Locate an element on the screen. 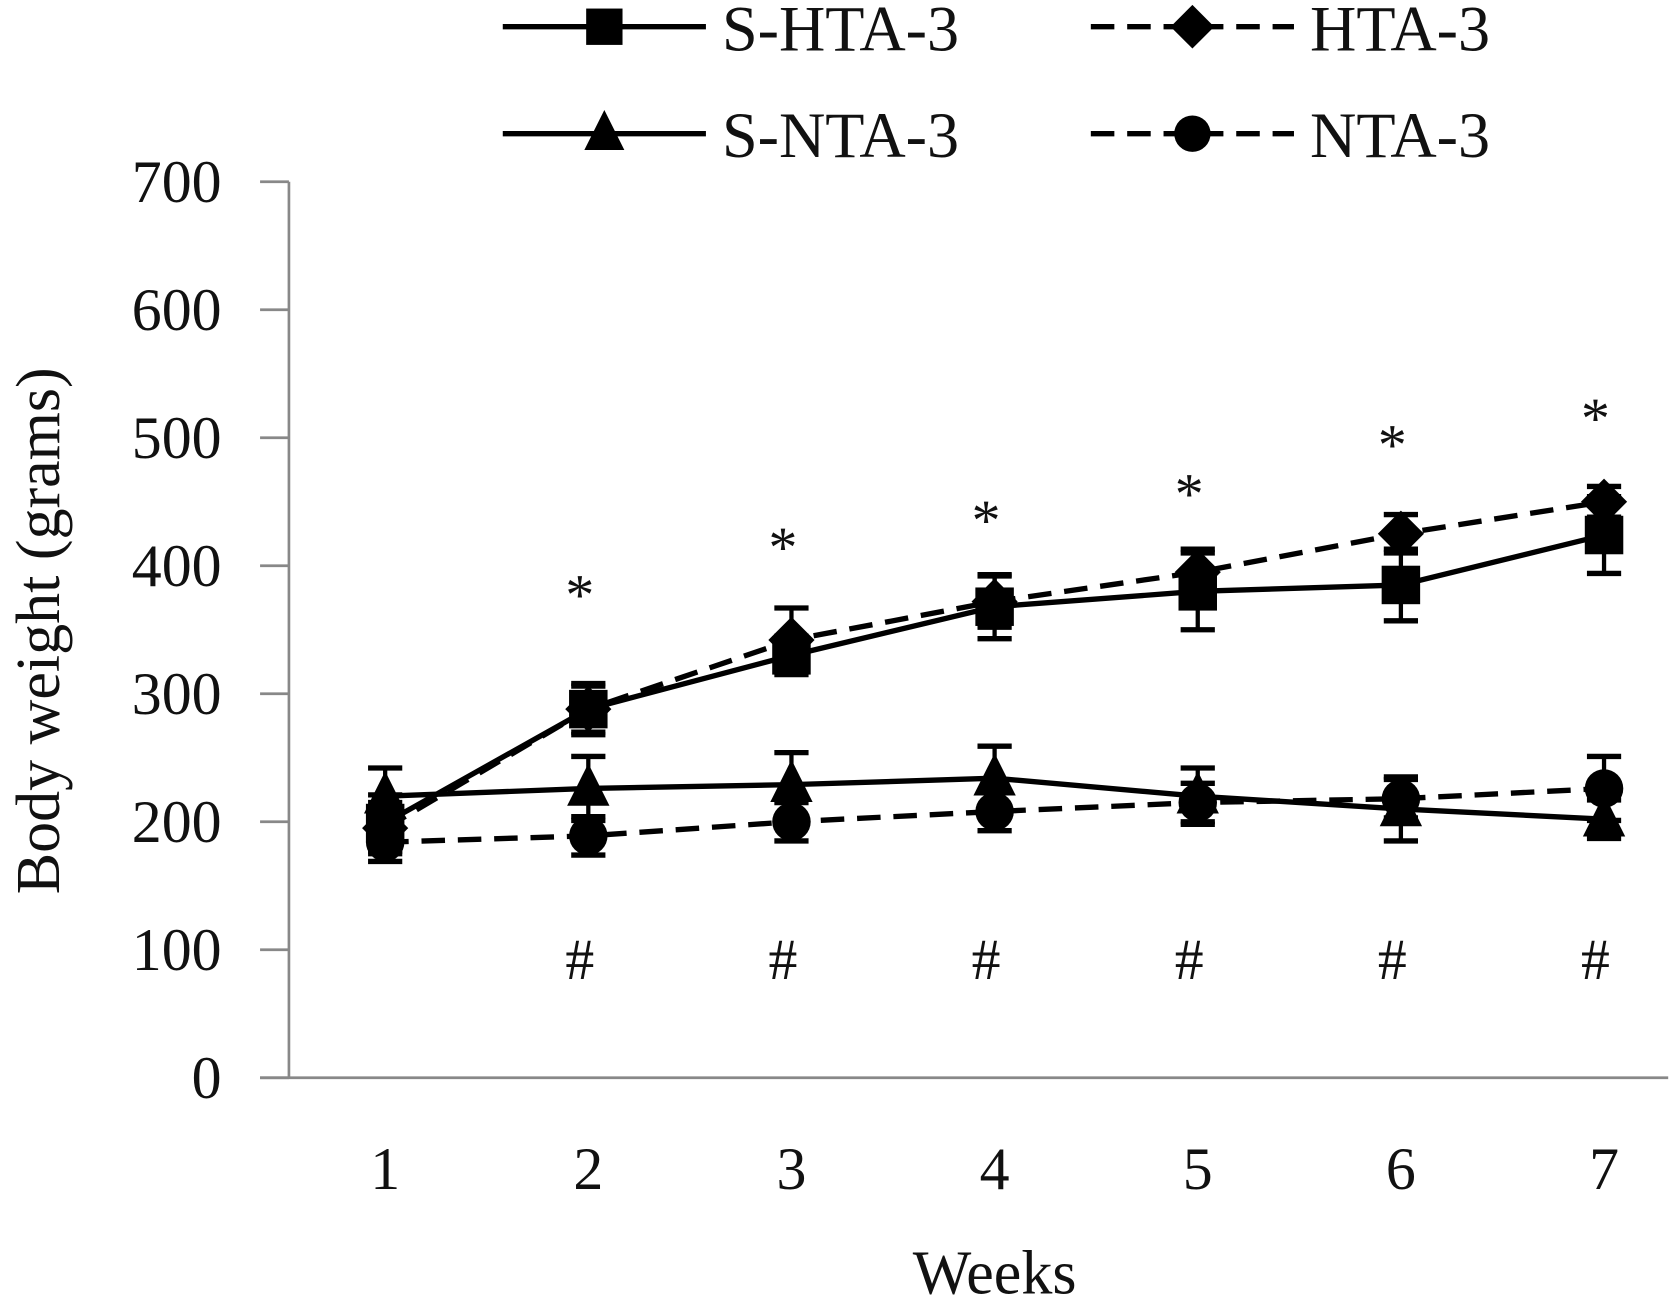  legend-label: S-HTA-3 is located at coordinates (840, 32).